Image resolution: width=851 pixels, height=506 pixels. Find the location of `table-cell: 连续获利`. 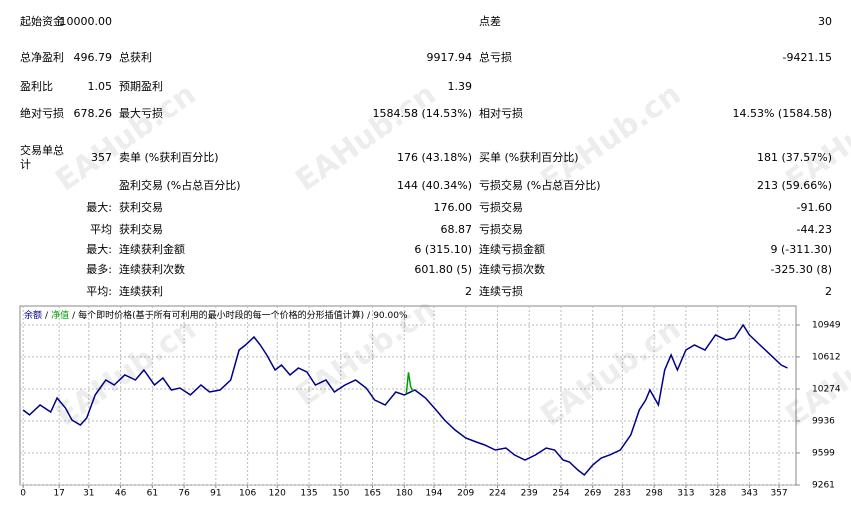

table-cell: 连续获利 is located at coordinates (141, 291).